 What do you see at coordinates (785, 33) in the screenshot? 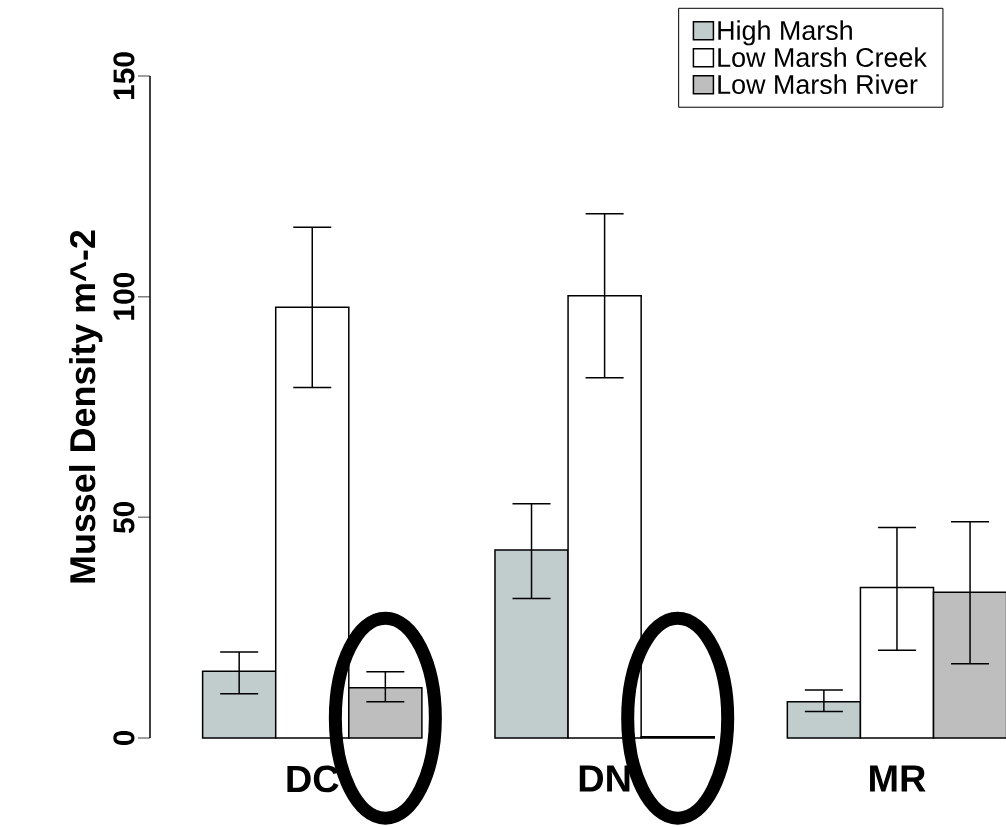
I see `legend-label: High Marsh` at bounding box center [785, 33].